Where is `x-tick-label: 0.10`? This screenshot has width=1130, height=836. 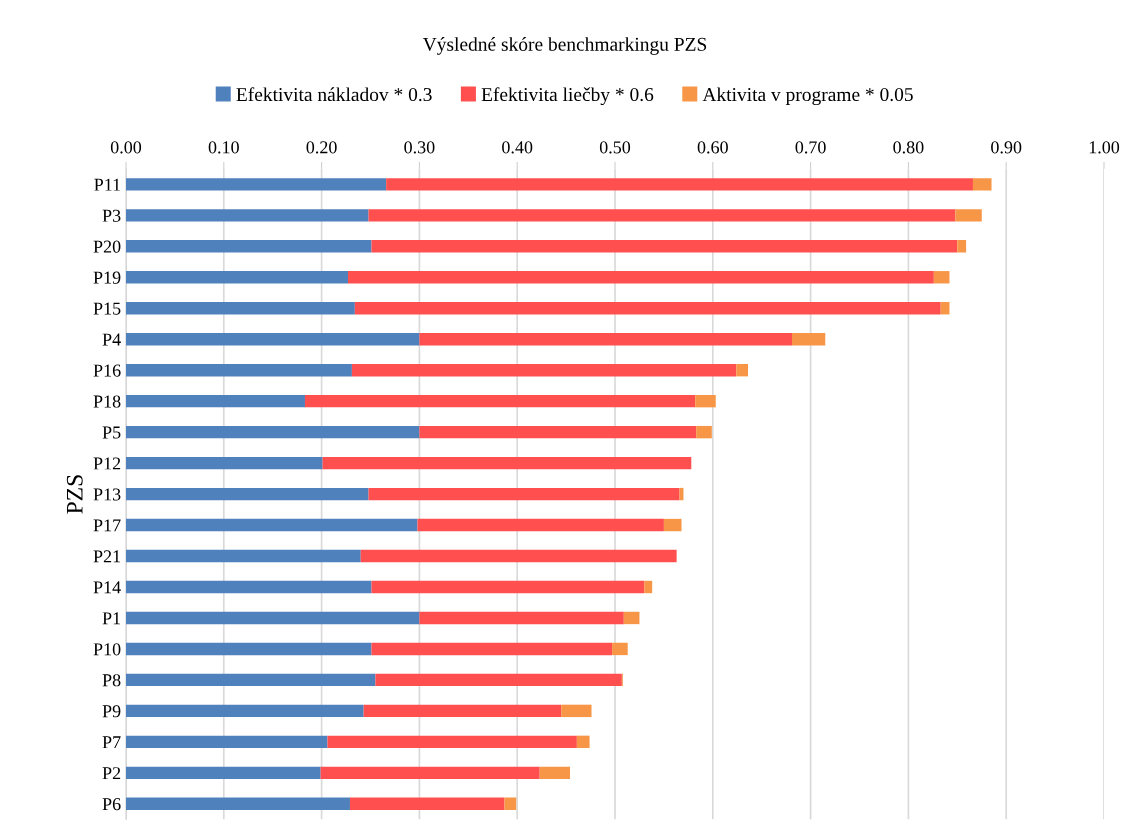 x-tick-label: 0.10 is located at coordinates (223, 147).